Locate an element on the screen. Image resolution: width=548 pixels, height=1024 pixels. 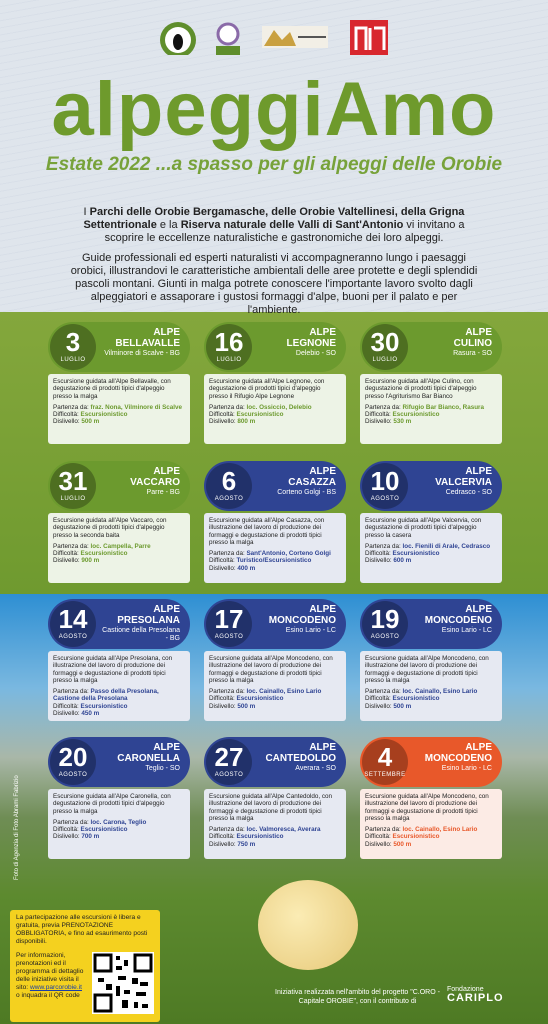
date-badge: 3 LUGLIO is located at coordinates (73, 347).